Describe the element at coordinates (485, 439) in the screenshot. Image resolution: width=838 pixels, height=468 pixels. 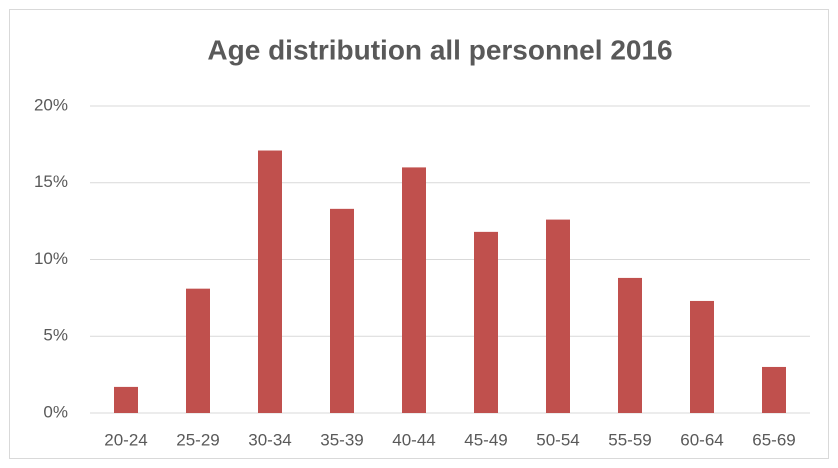
I see `x-tick-label: 45-49` at that location.